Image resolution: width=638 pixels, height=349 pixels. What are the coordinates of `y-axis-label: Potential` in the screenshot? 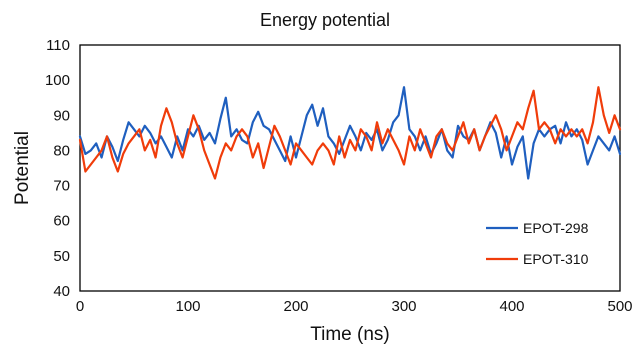 It's located at (22, 168).